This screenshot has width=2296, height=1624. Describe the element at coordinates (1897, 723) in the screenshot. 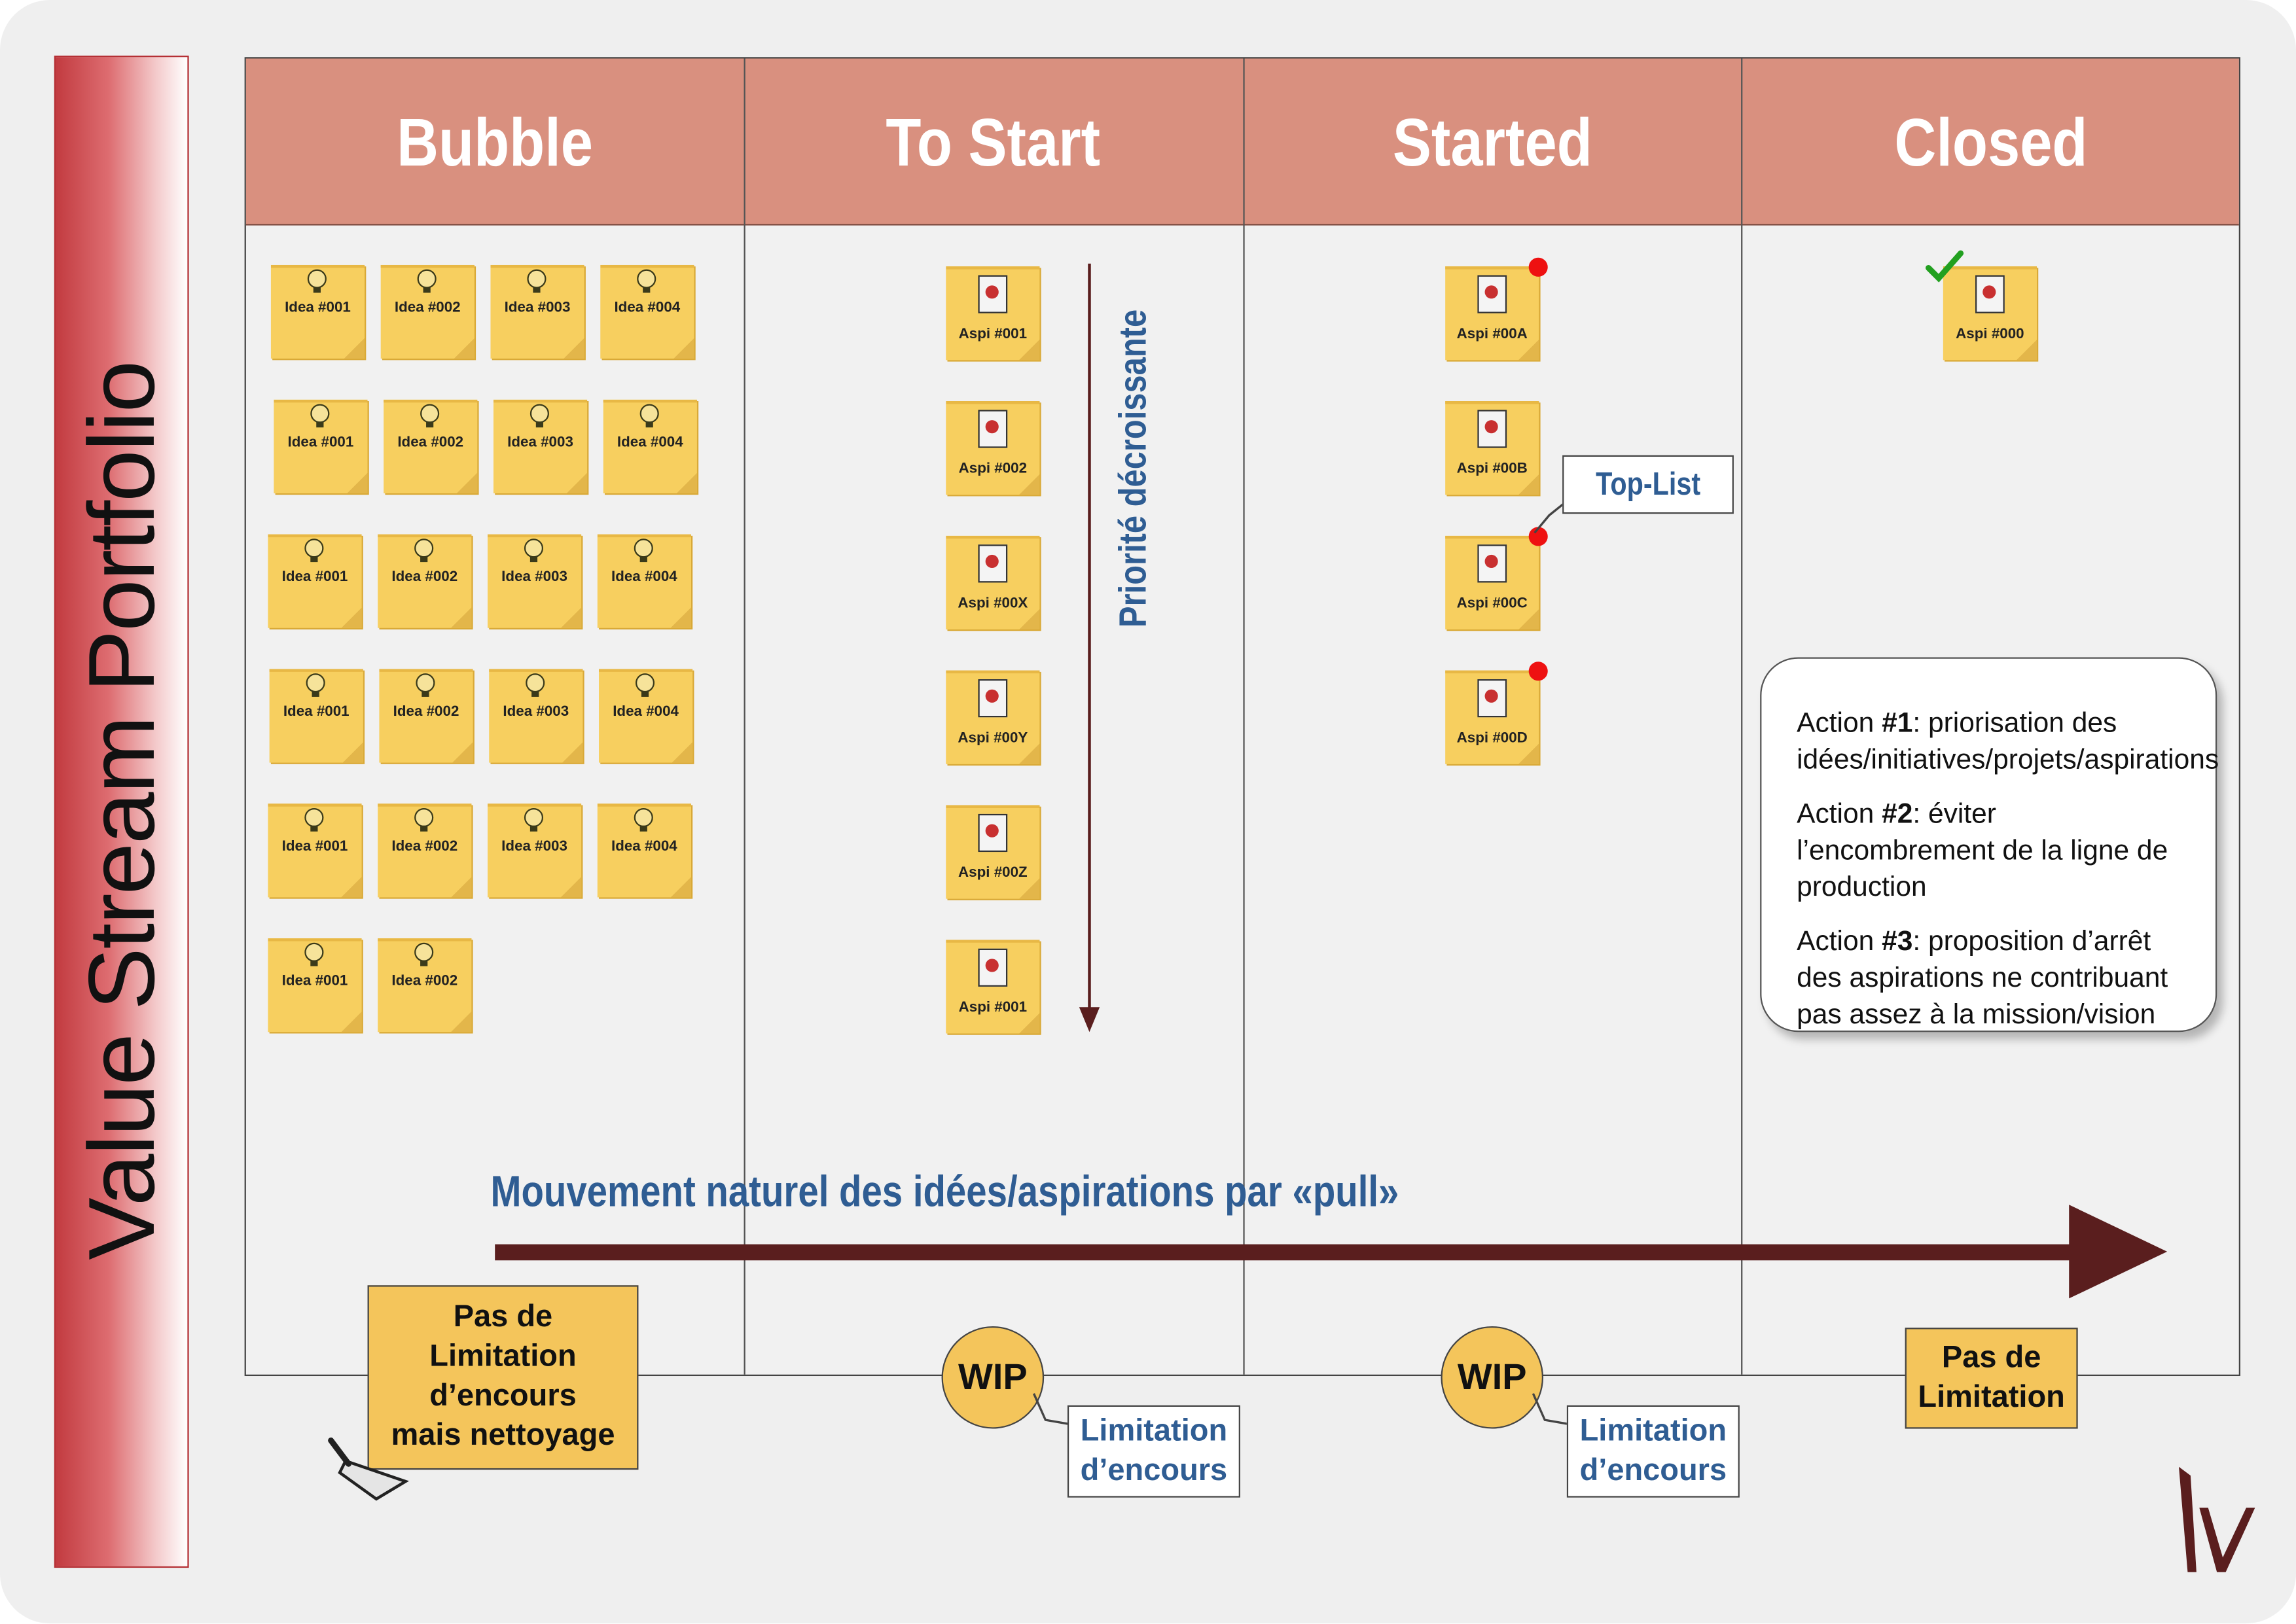

I see `action-number: #1` at that location.